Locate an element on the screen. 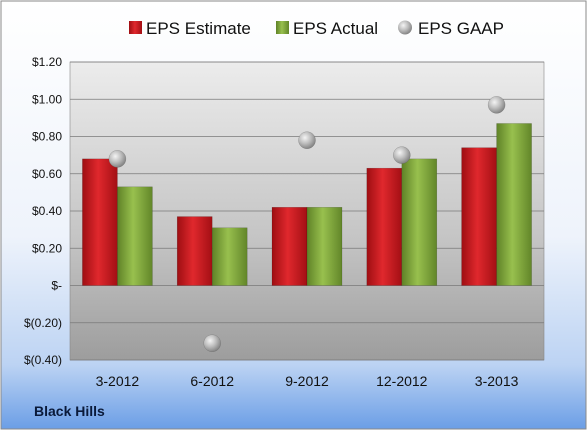  y-tick-label: $(0.20) is located at coordinates (43, 323).